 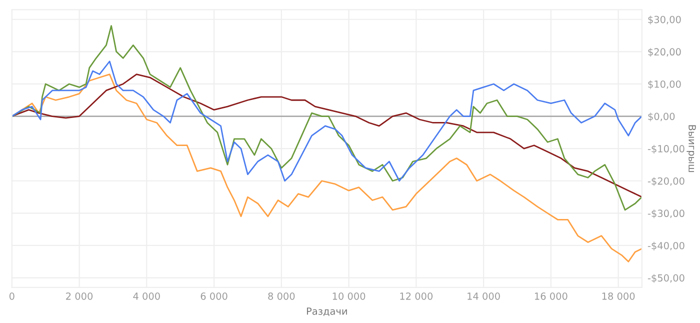 What do you see at coordinates (618, 296) in the screenshot?
I see `x-tick-label: 18 000` at bounding box center [618, 296].